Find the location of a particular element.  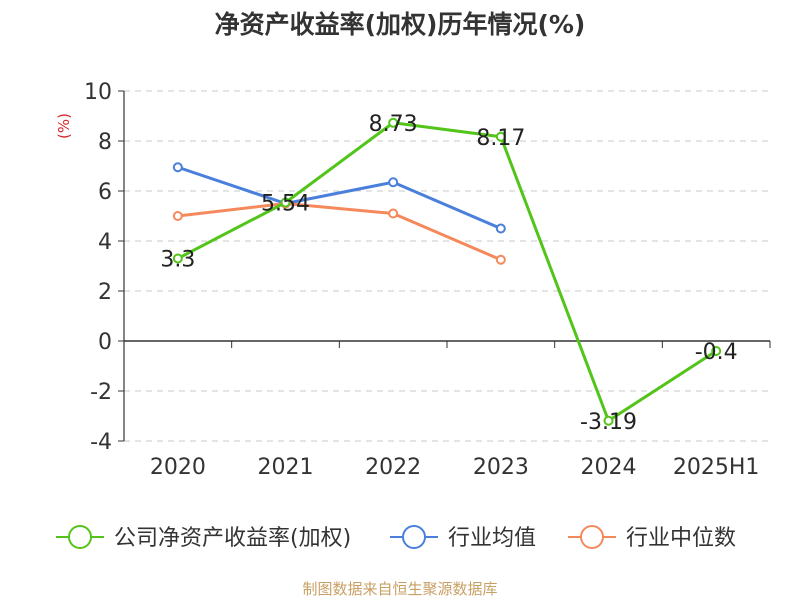

data-label: -3.19 is located at coordinates (608, 422).